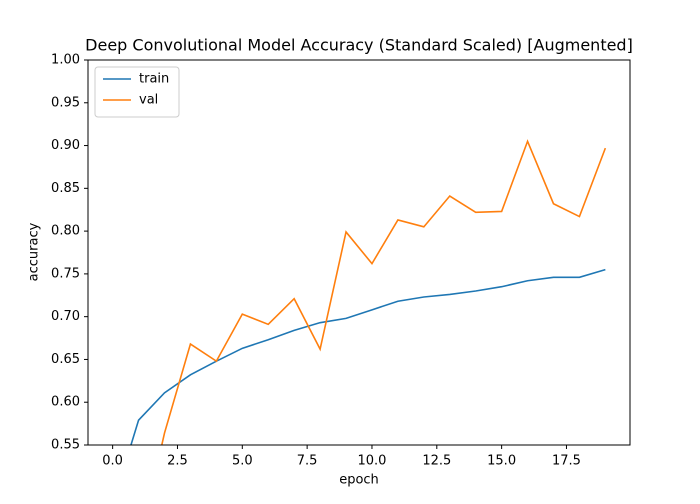 The height and width of the screenshot is (504, 700). Describe the element at coordinates (65, 231) in the screenshot. I see `y-tick-label: 0.80` at that location.